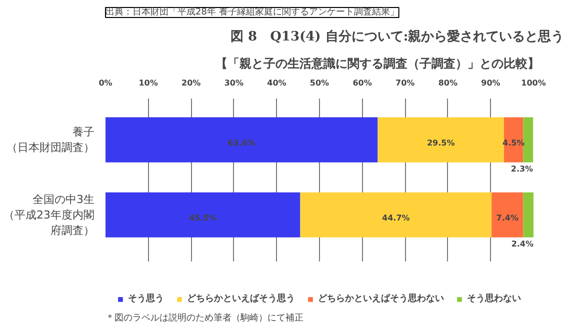 The image size is (570, 329). I want to click on x-tick-label: 100%, so click(533, 83).